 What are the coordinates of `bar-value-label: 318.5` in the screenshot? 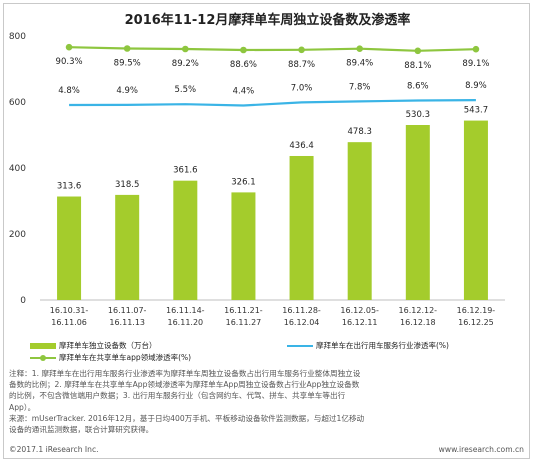 It's located at (127, 185).